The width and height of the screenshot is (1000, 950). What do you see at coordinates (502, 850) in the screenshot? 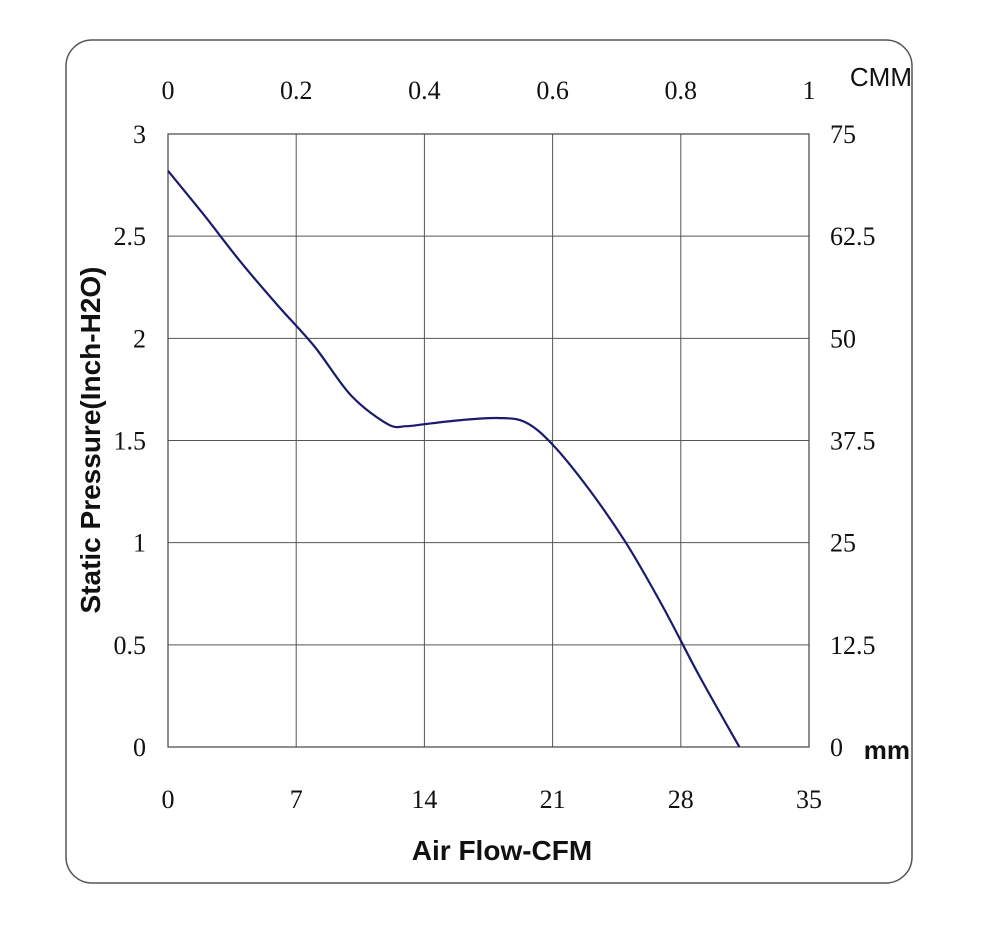
I see `x-axis-title: Air Flow-CFM` at bounding box center [502, 850].